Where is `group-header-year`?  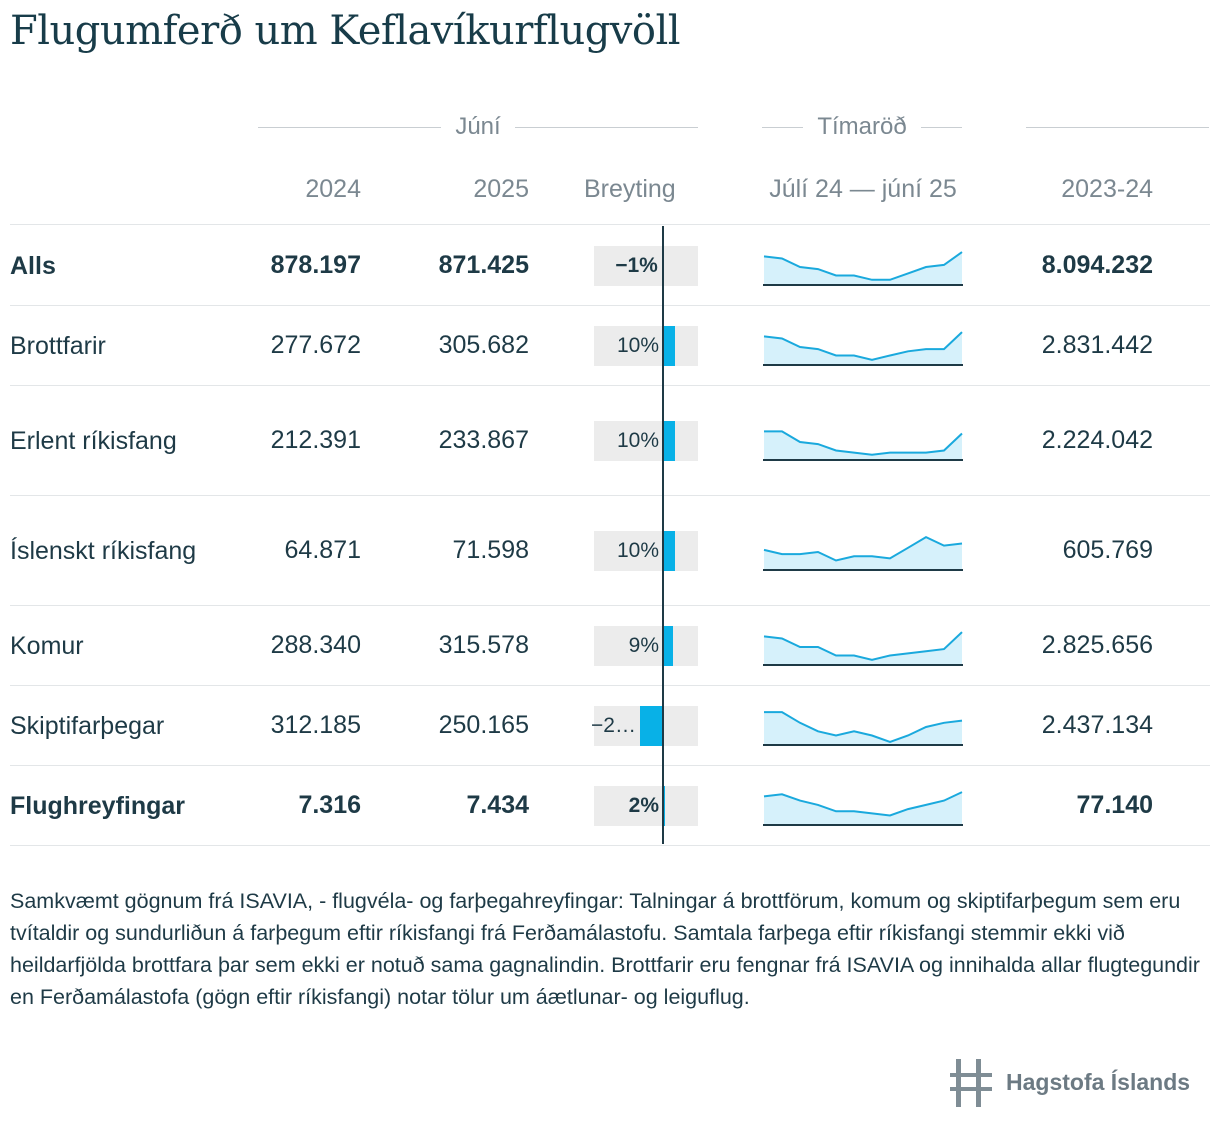 group-header-year is located at coordinates (1117, 127).